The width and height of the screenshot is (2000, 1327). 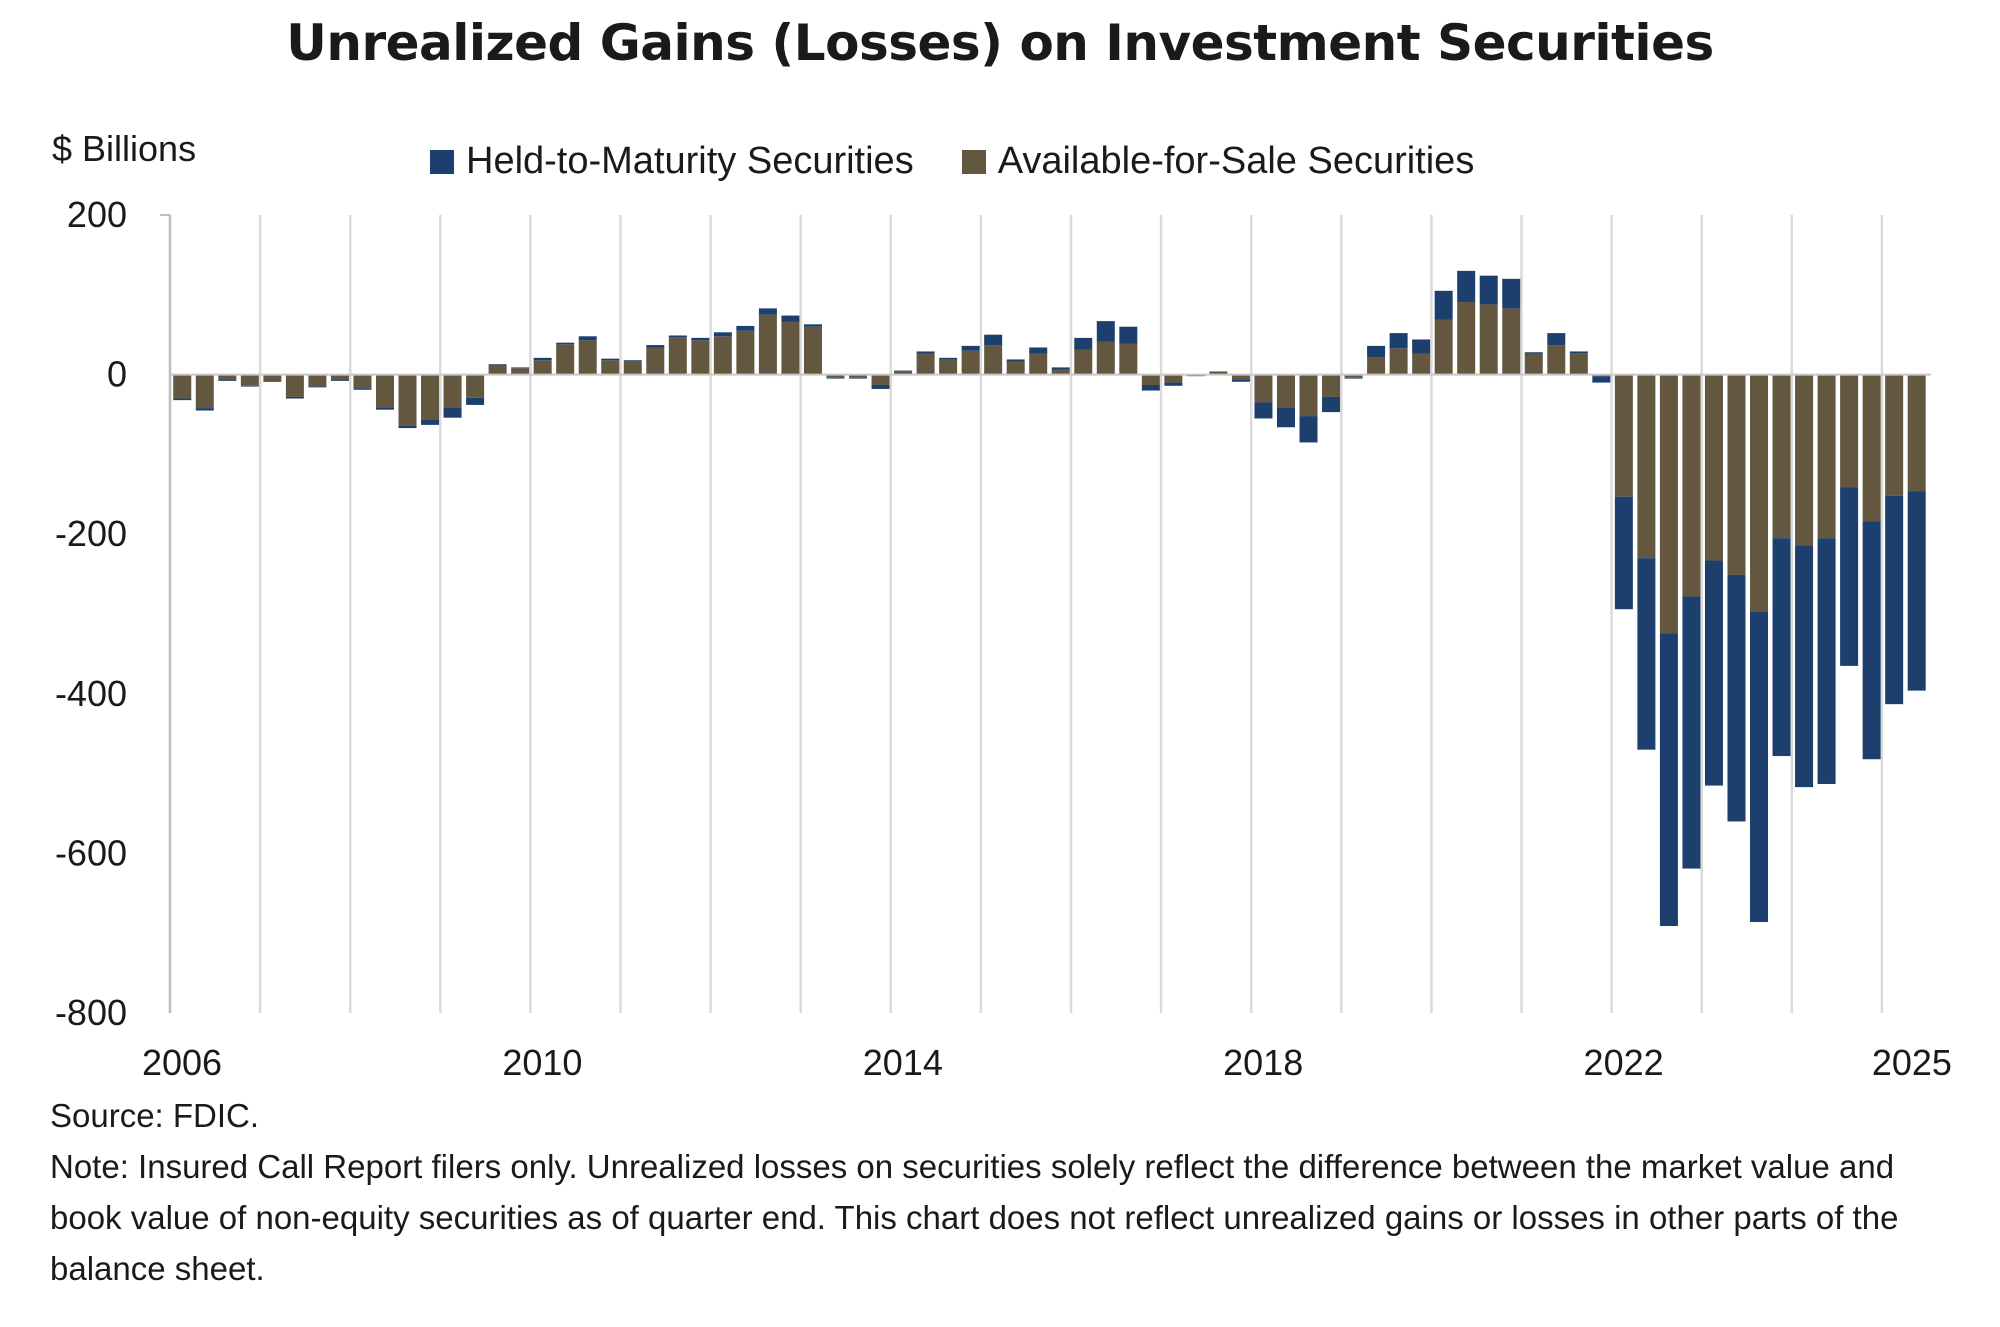 I want to click on legend-label-htm: Held-to-Maturity Securities, so click(x=690, y=161).